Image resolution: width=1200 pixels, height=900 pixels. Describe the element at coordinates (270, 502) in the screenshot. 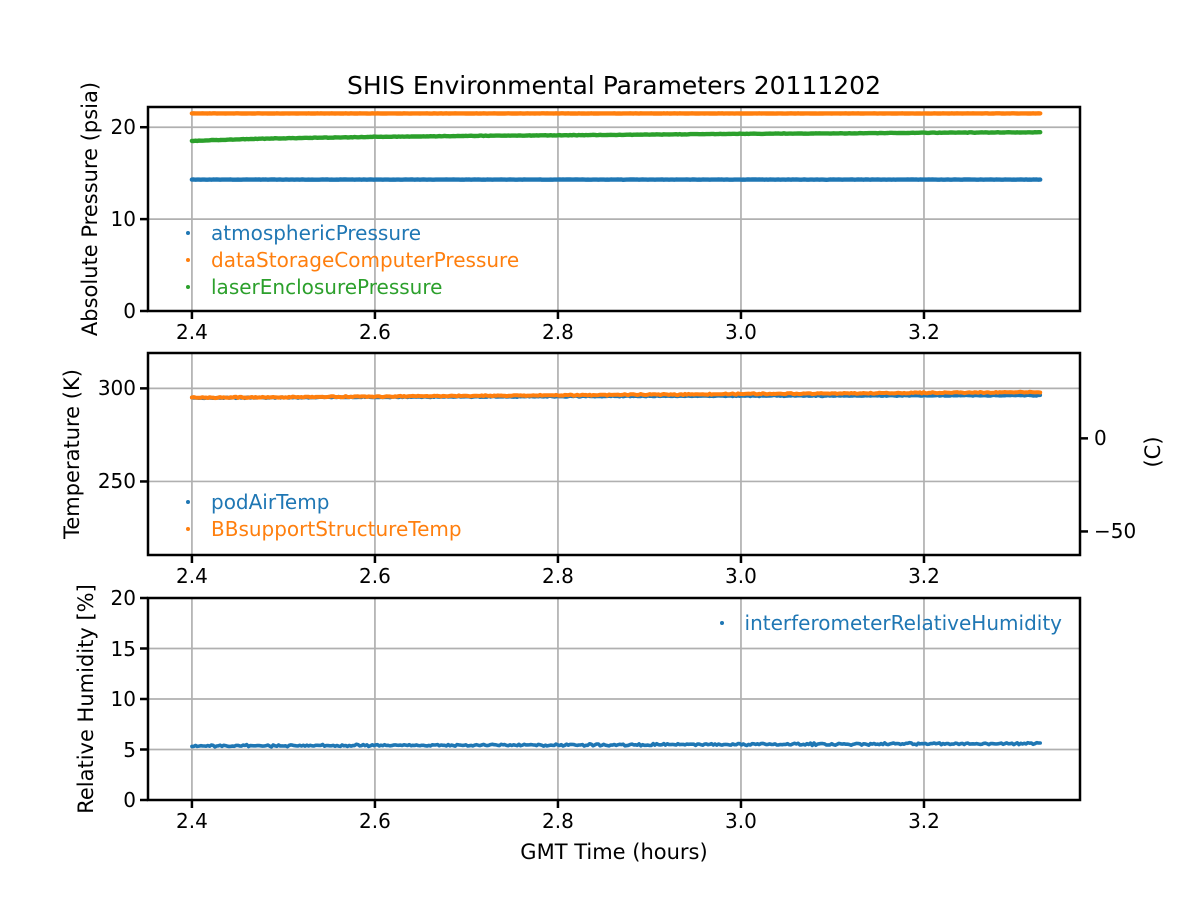

I see `legend-label: podAirTemp` at that location.